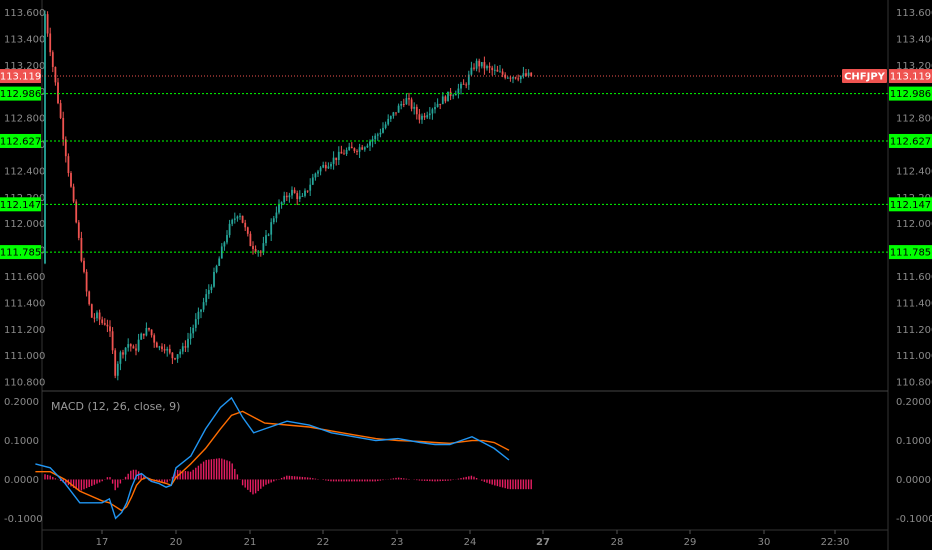 The width and height of the screenshot is (932, 550). I want to click on macd-title: MACD (12, 26, close, 9), so click(115, 406).